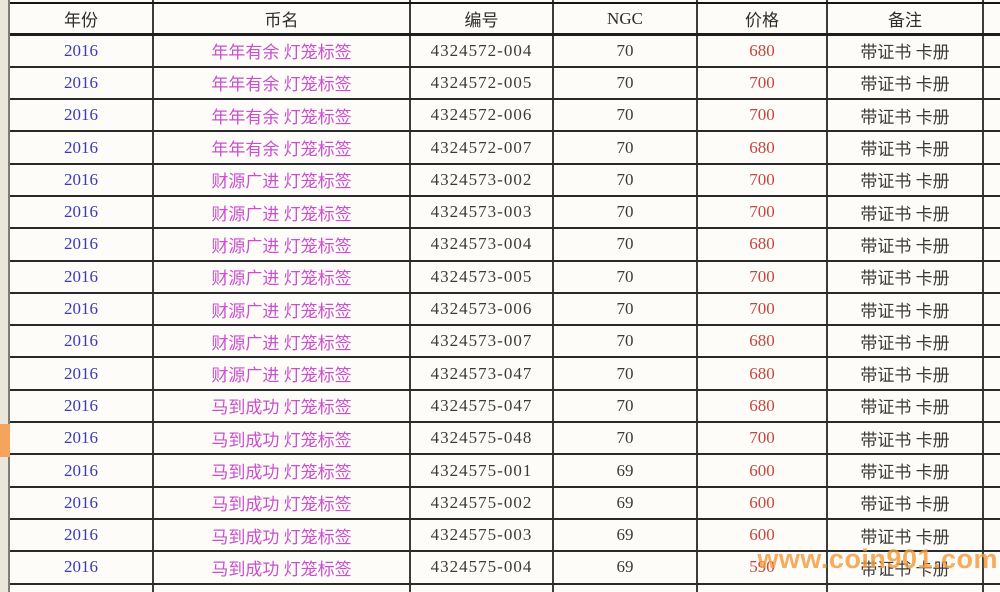 The width and height of the screenshot is (1000, 592). What do you see at coordinates (81, 19) in the screenshot?
I see `header-year: 年份` at bounding box center [81, 19].